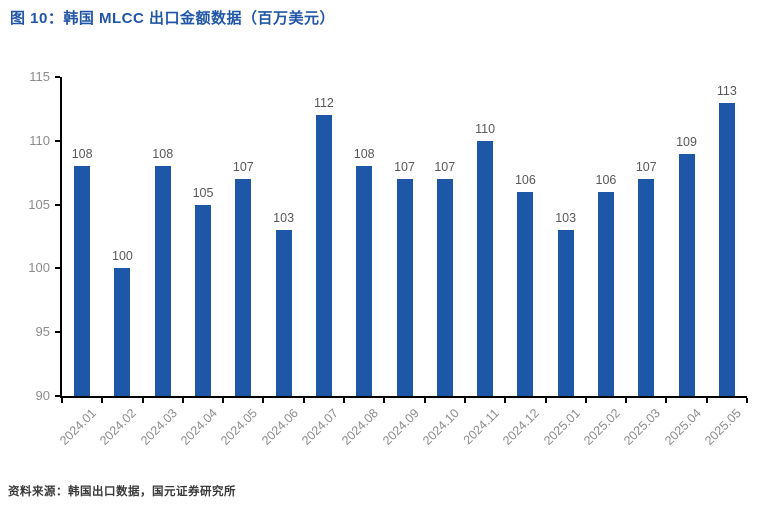 The image size is (776, 511). I want to click on bar-2024.03, so click(162, 281).